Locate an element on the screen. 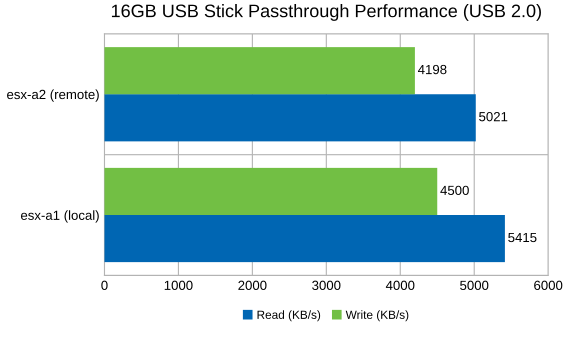 The image size is (574, 338). data-label: 5415 is located at coordinates (522, 237).